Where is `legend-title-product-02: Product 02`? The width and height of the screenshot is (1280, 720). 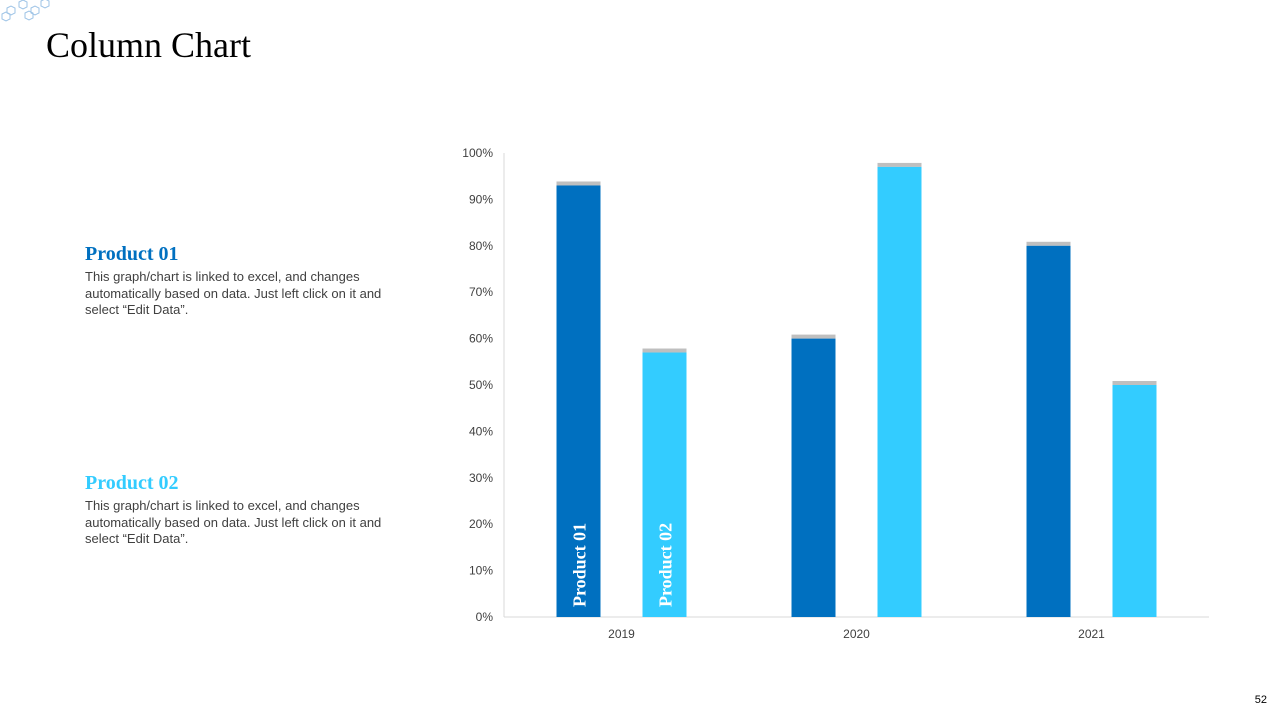 legend-title-product-02: Product 02 is located at coordinates (132, 483).